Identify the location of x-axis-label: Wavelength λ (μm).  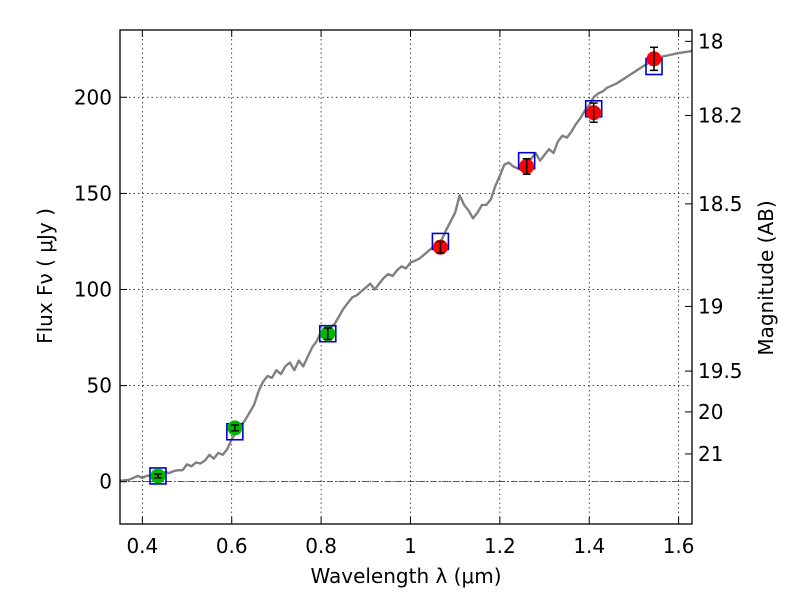
(405, 576).